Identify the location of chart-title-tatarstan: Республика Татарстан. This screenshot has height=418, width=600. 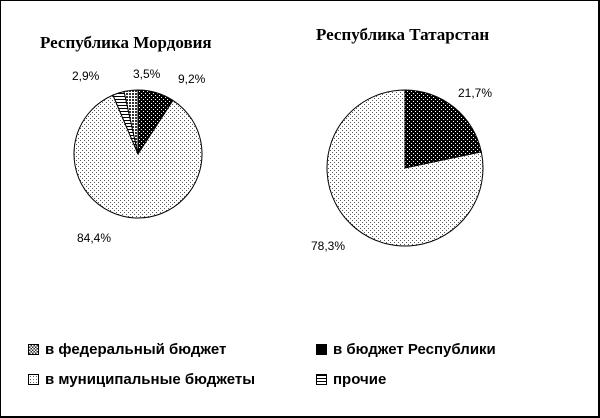
(402, 34).